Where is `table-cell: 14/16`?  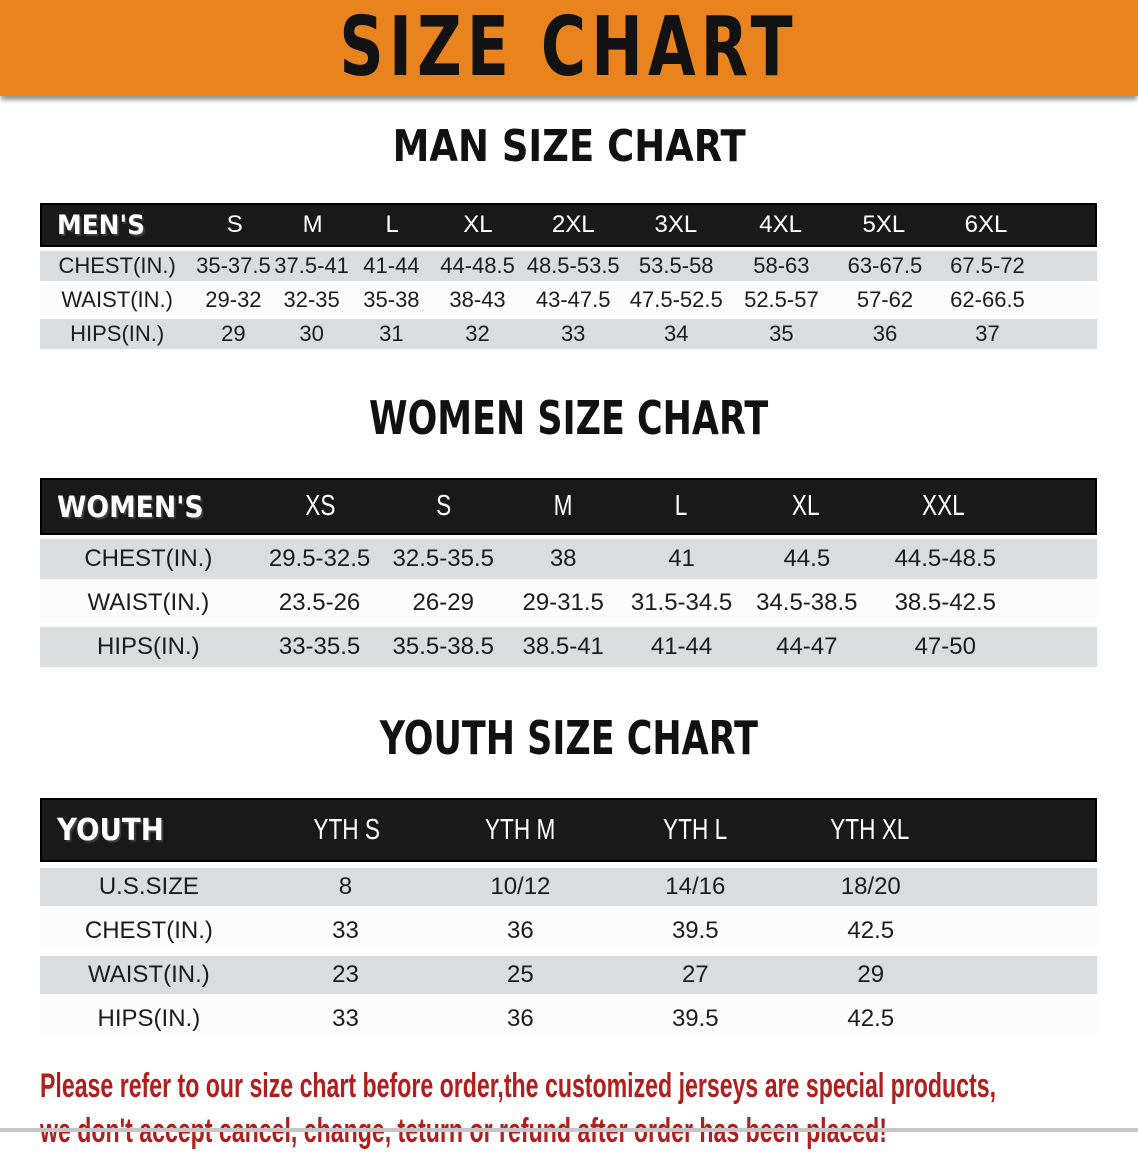 table-cell: 14/16 is located at coordinates (695, 887).